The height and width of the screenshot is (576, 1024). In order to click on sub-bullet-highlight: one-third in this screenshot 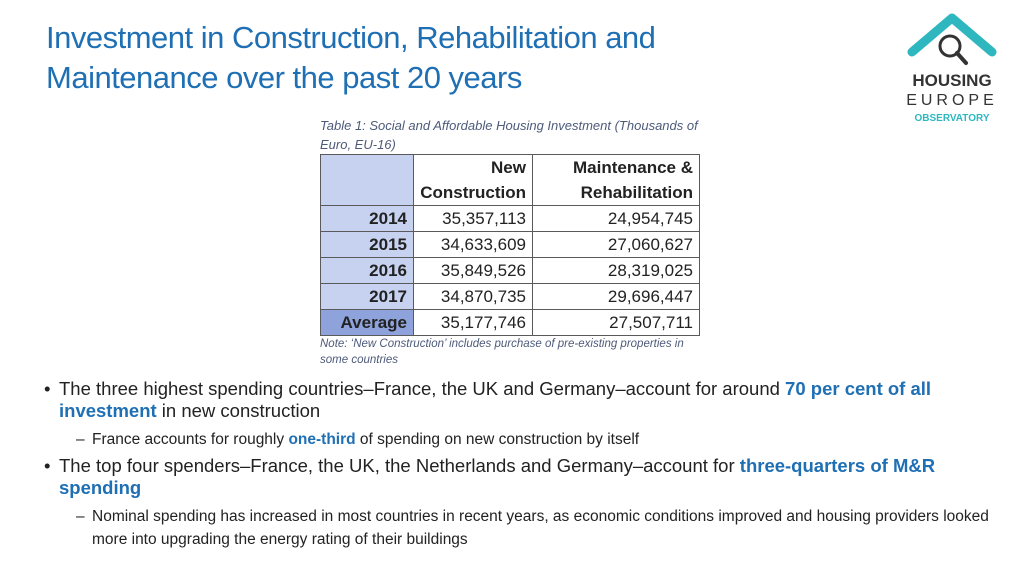, I will do `click(322, 439)`.